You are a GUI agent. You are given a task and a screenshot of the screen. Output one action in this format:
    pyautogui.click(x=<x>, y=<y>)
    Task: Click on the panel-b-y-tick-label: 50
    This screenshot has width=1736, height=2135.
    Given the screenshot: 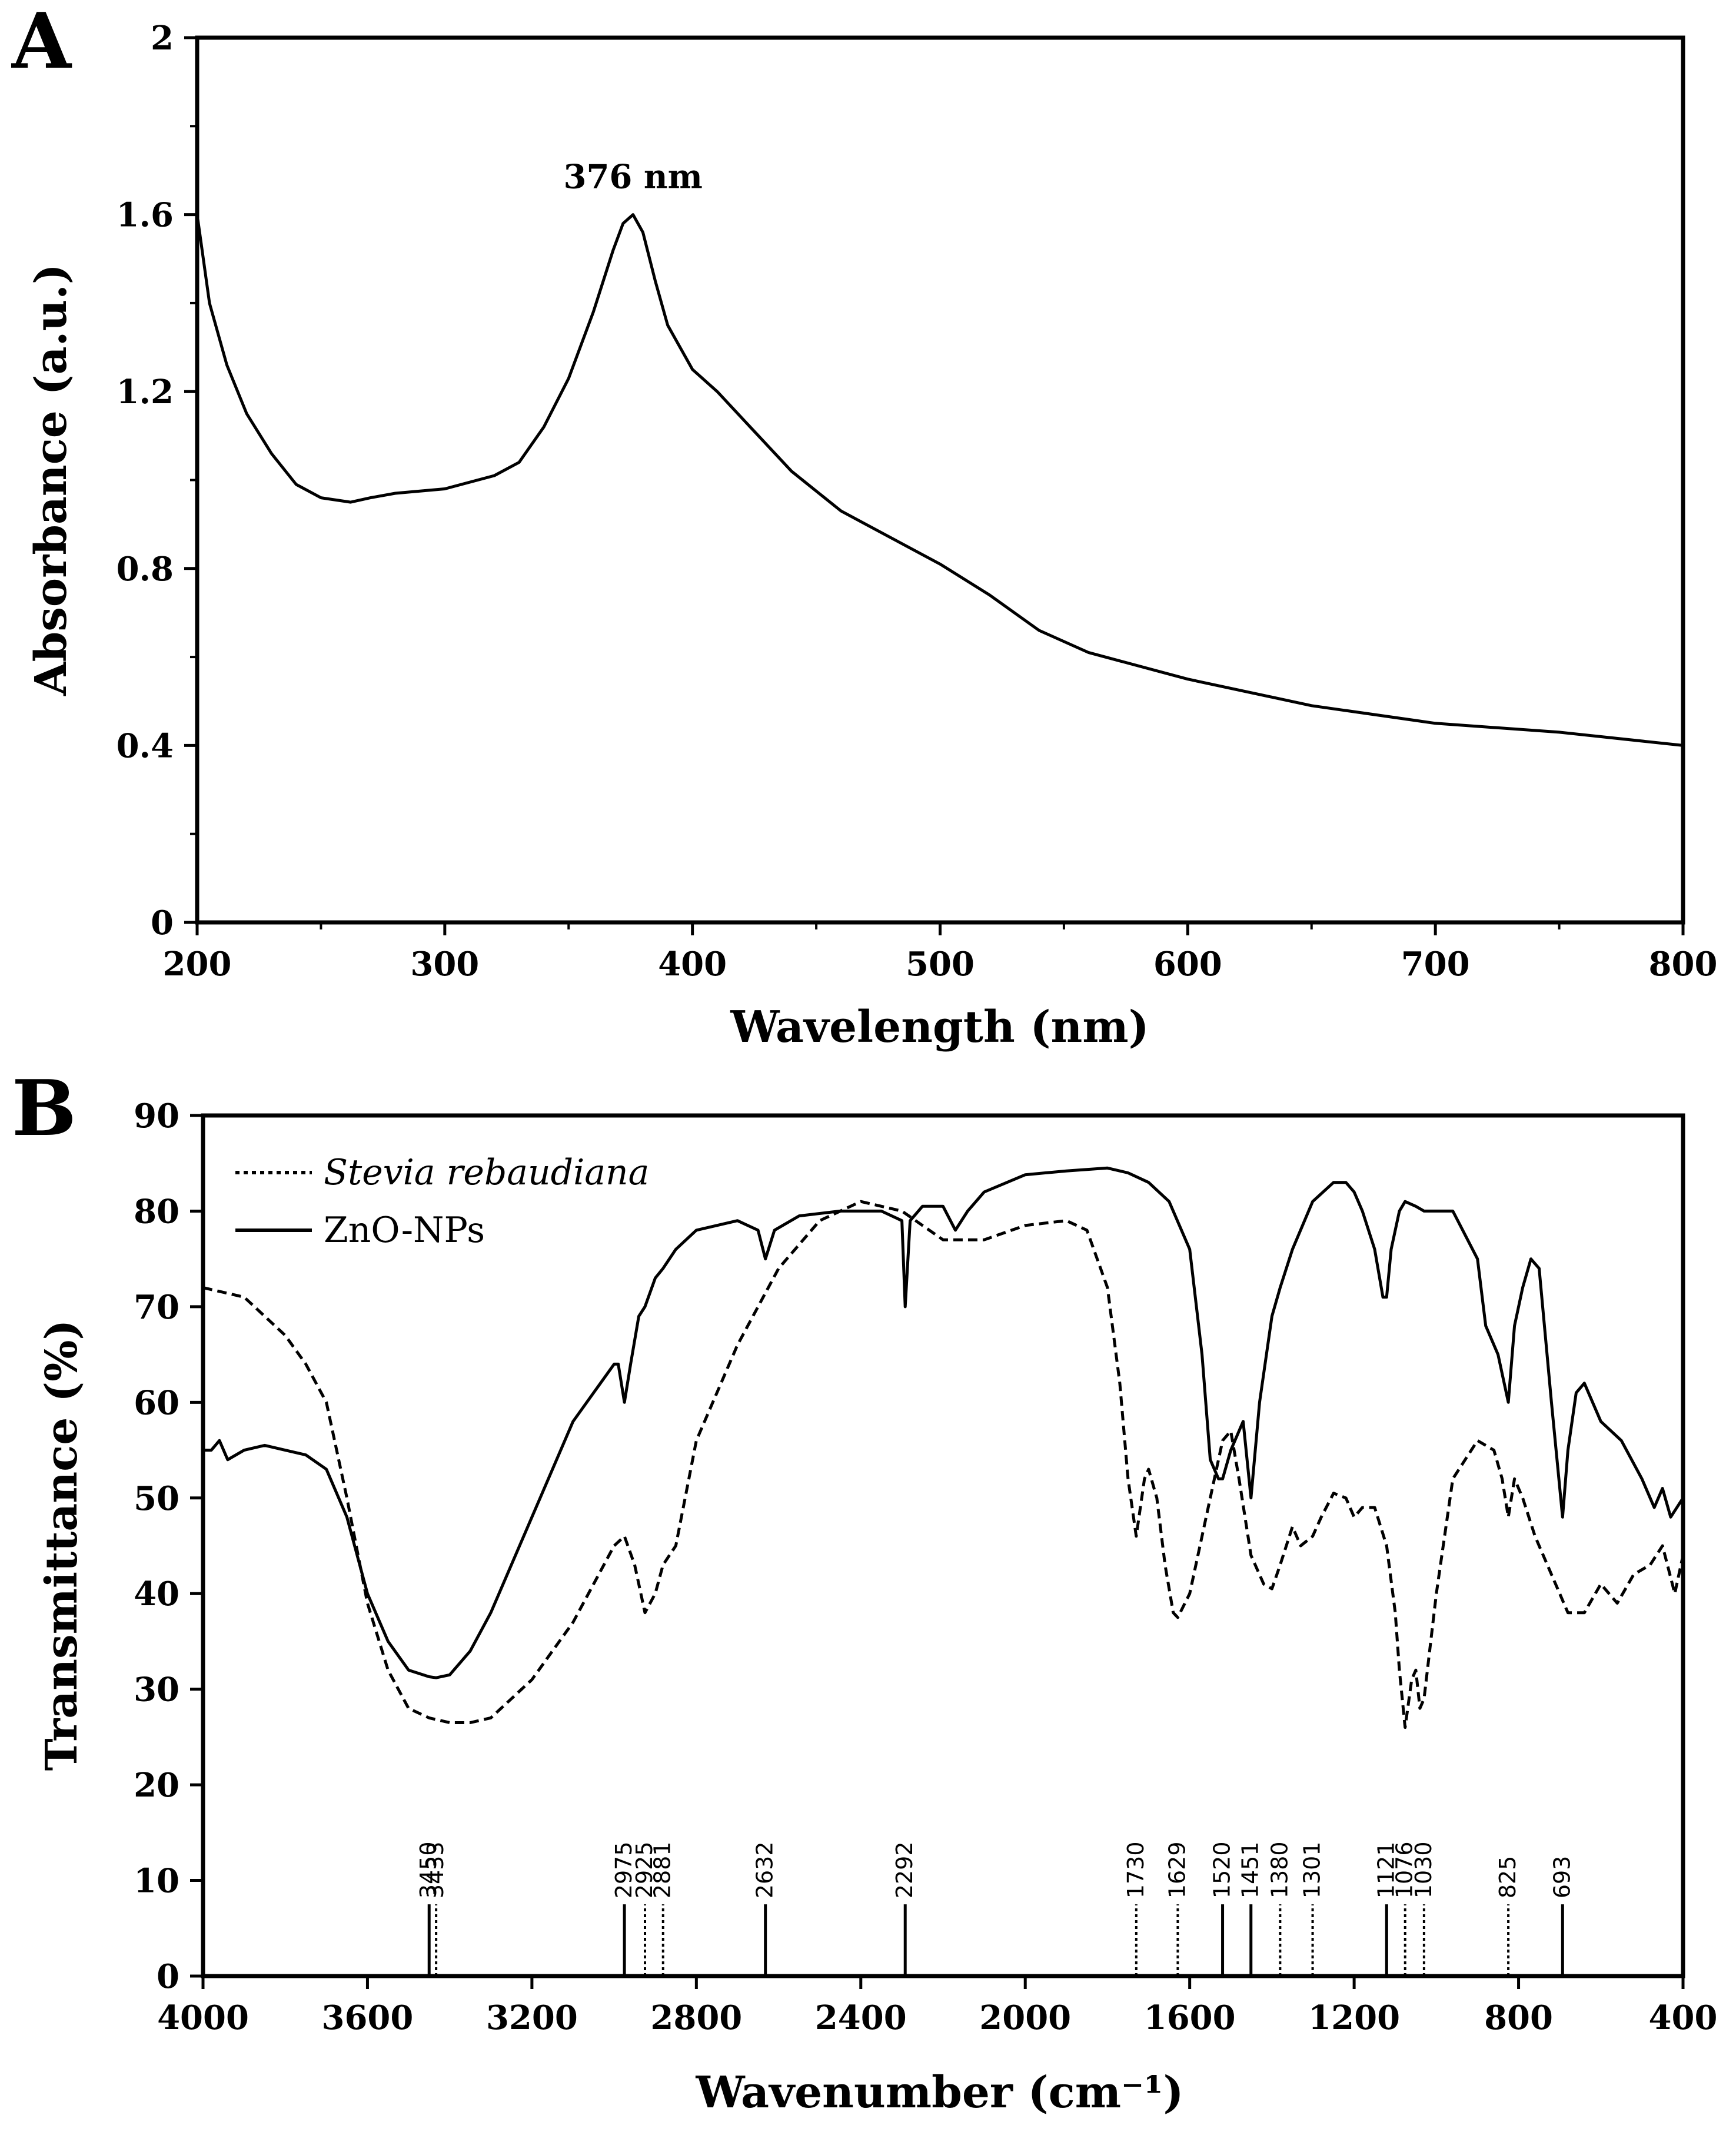 What is the action you would take?
    pyautogui.click(x=157, y=1498)
    